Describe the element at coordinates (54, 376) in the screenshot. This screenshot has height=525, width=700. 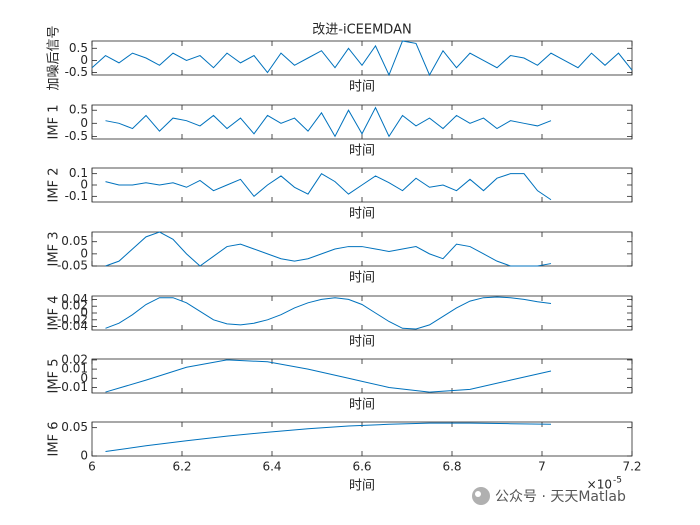
I see `y-axis-label: IMF 5` at that location.